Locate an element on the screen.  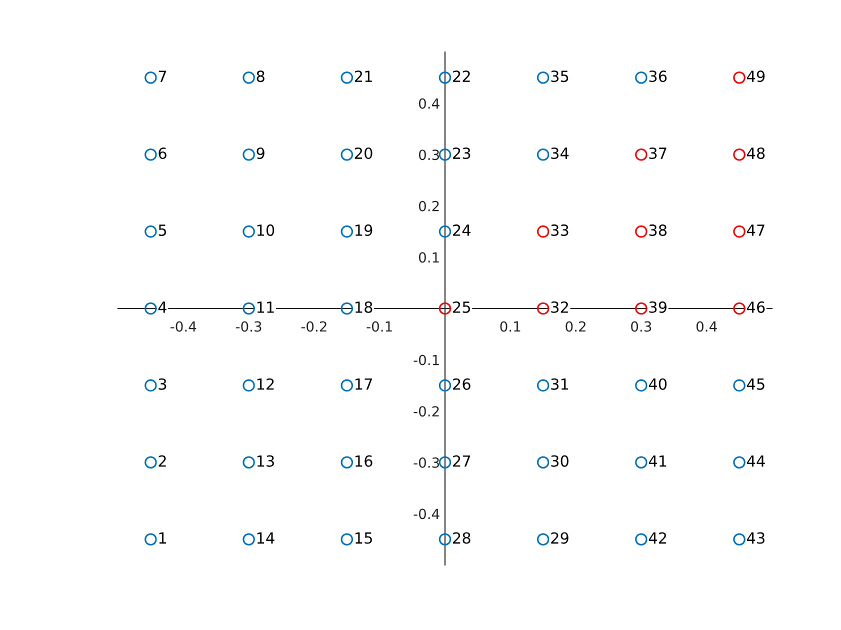
annotation: 38 is located at coordinates (658, 230).